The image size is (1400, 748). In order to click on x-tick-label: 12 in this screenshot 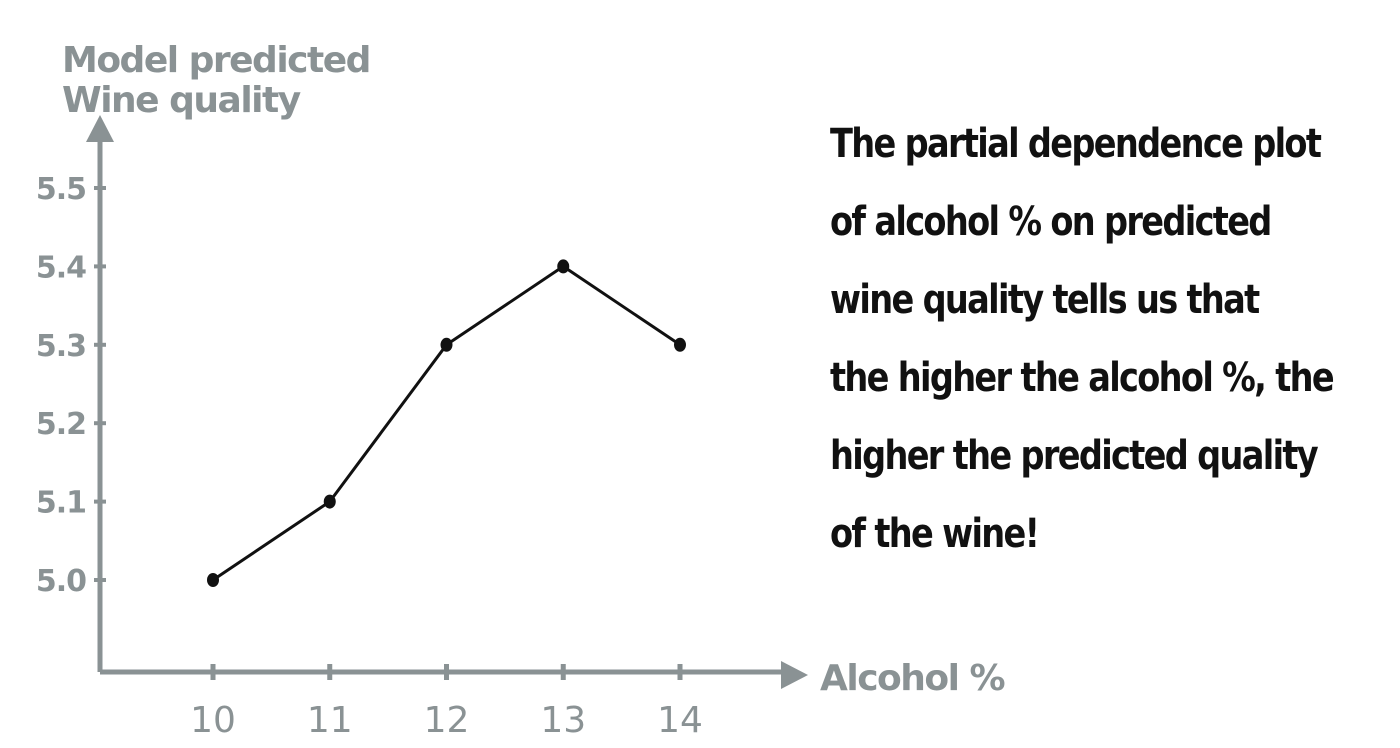, I will do `click(447, 720)`.